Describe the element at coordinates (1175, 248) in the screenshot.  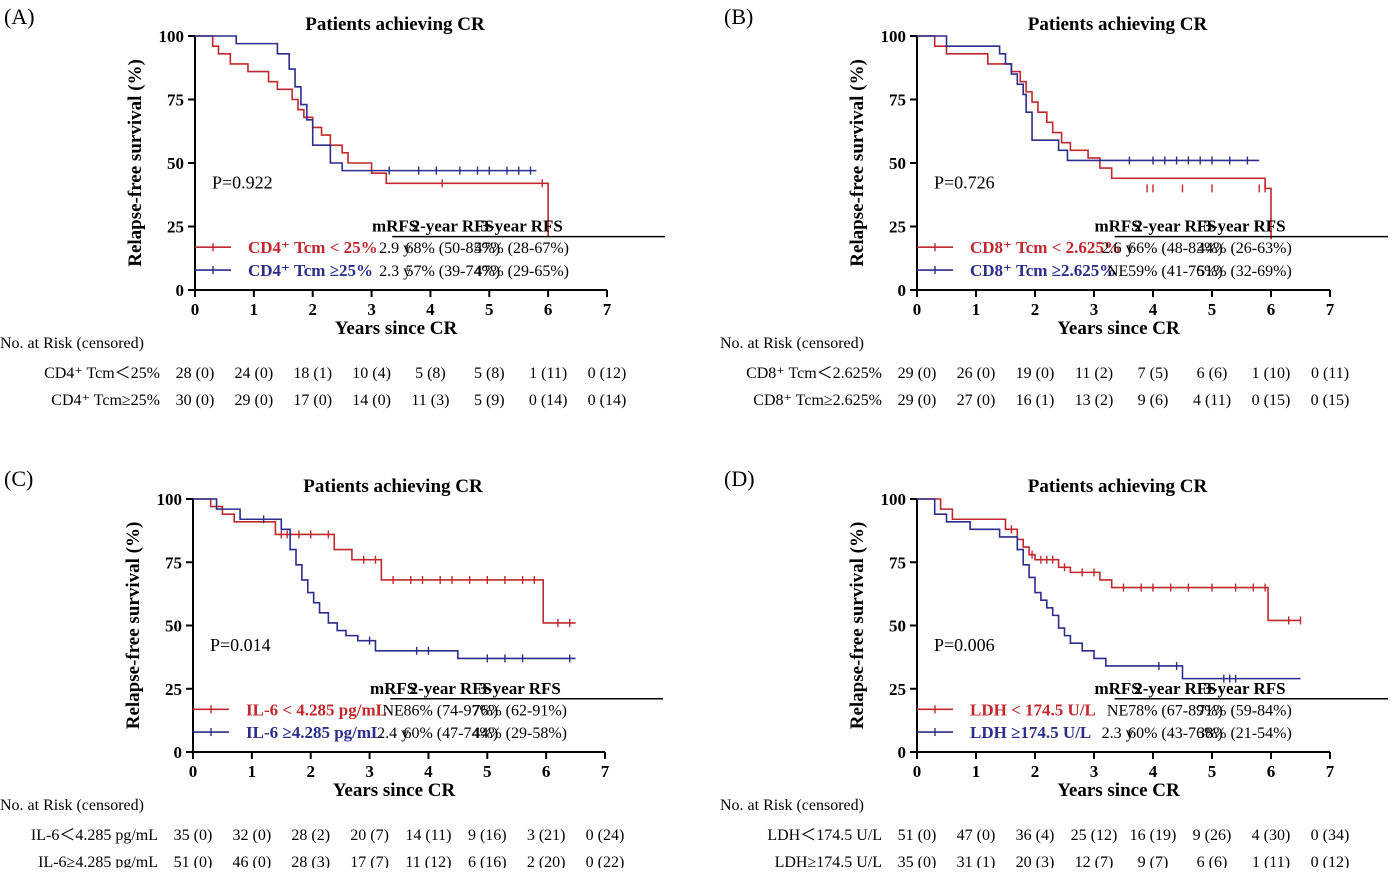
I see `rfs2-value: 66% (48-83%)` at that location.